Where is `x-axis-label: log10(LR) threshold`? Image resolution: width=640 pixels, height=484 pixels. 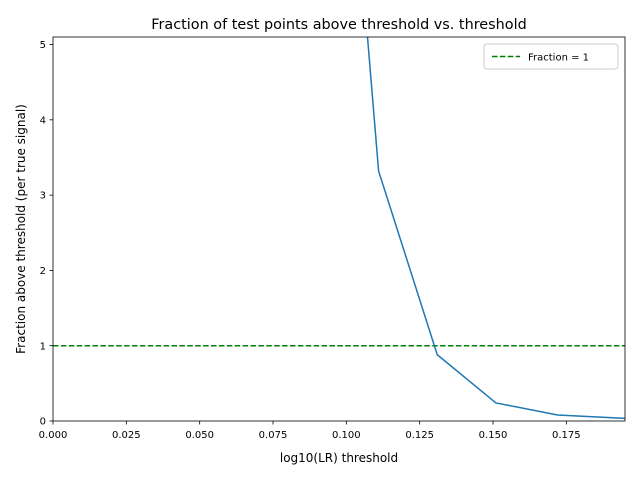
x-axis-label: log10(LR) threshold is located at coordinates (339, 458).